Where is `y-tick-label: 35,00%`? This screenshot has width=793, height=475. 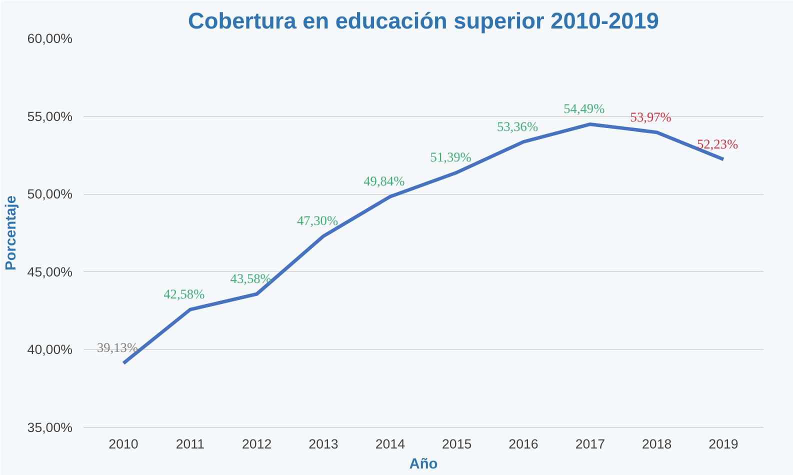
y-tick-label: 35,00% is located at coordinates (50, 427).